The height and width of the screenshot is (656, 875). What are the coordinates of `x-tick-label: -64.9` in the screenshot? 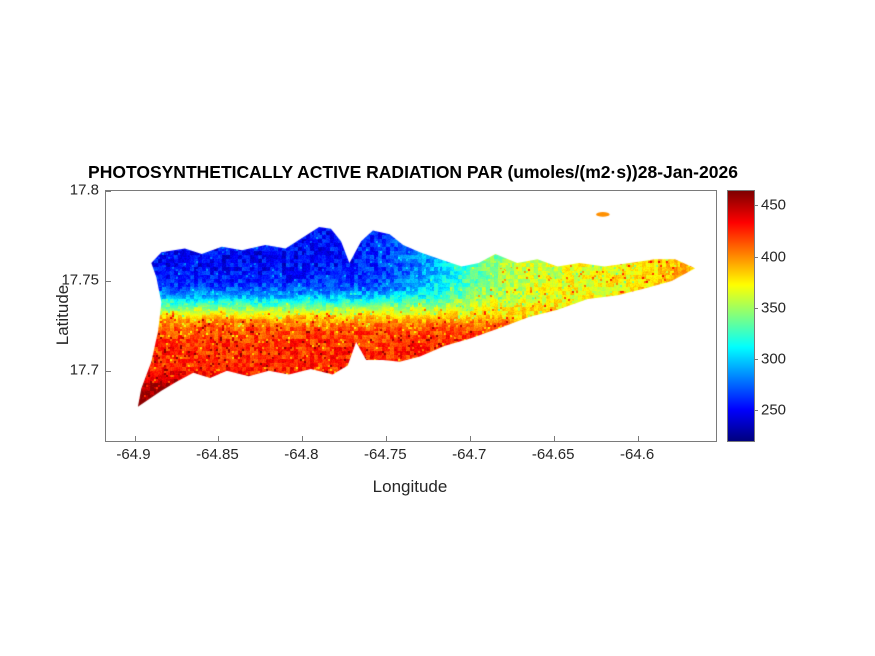 It's located at (133, 454).